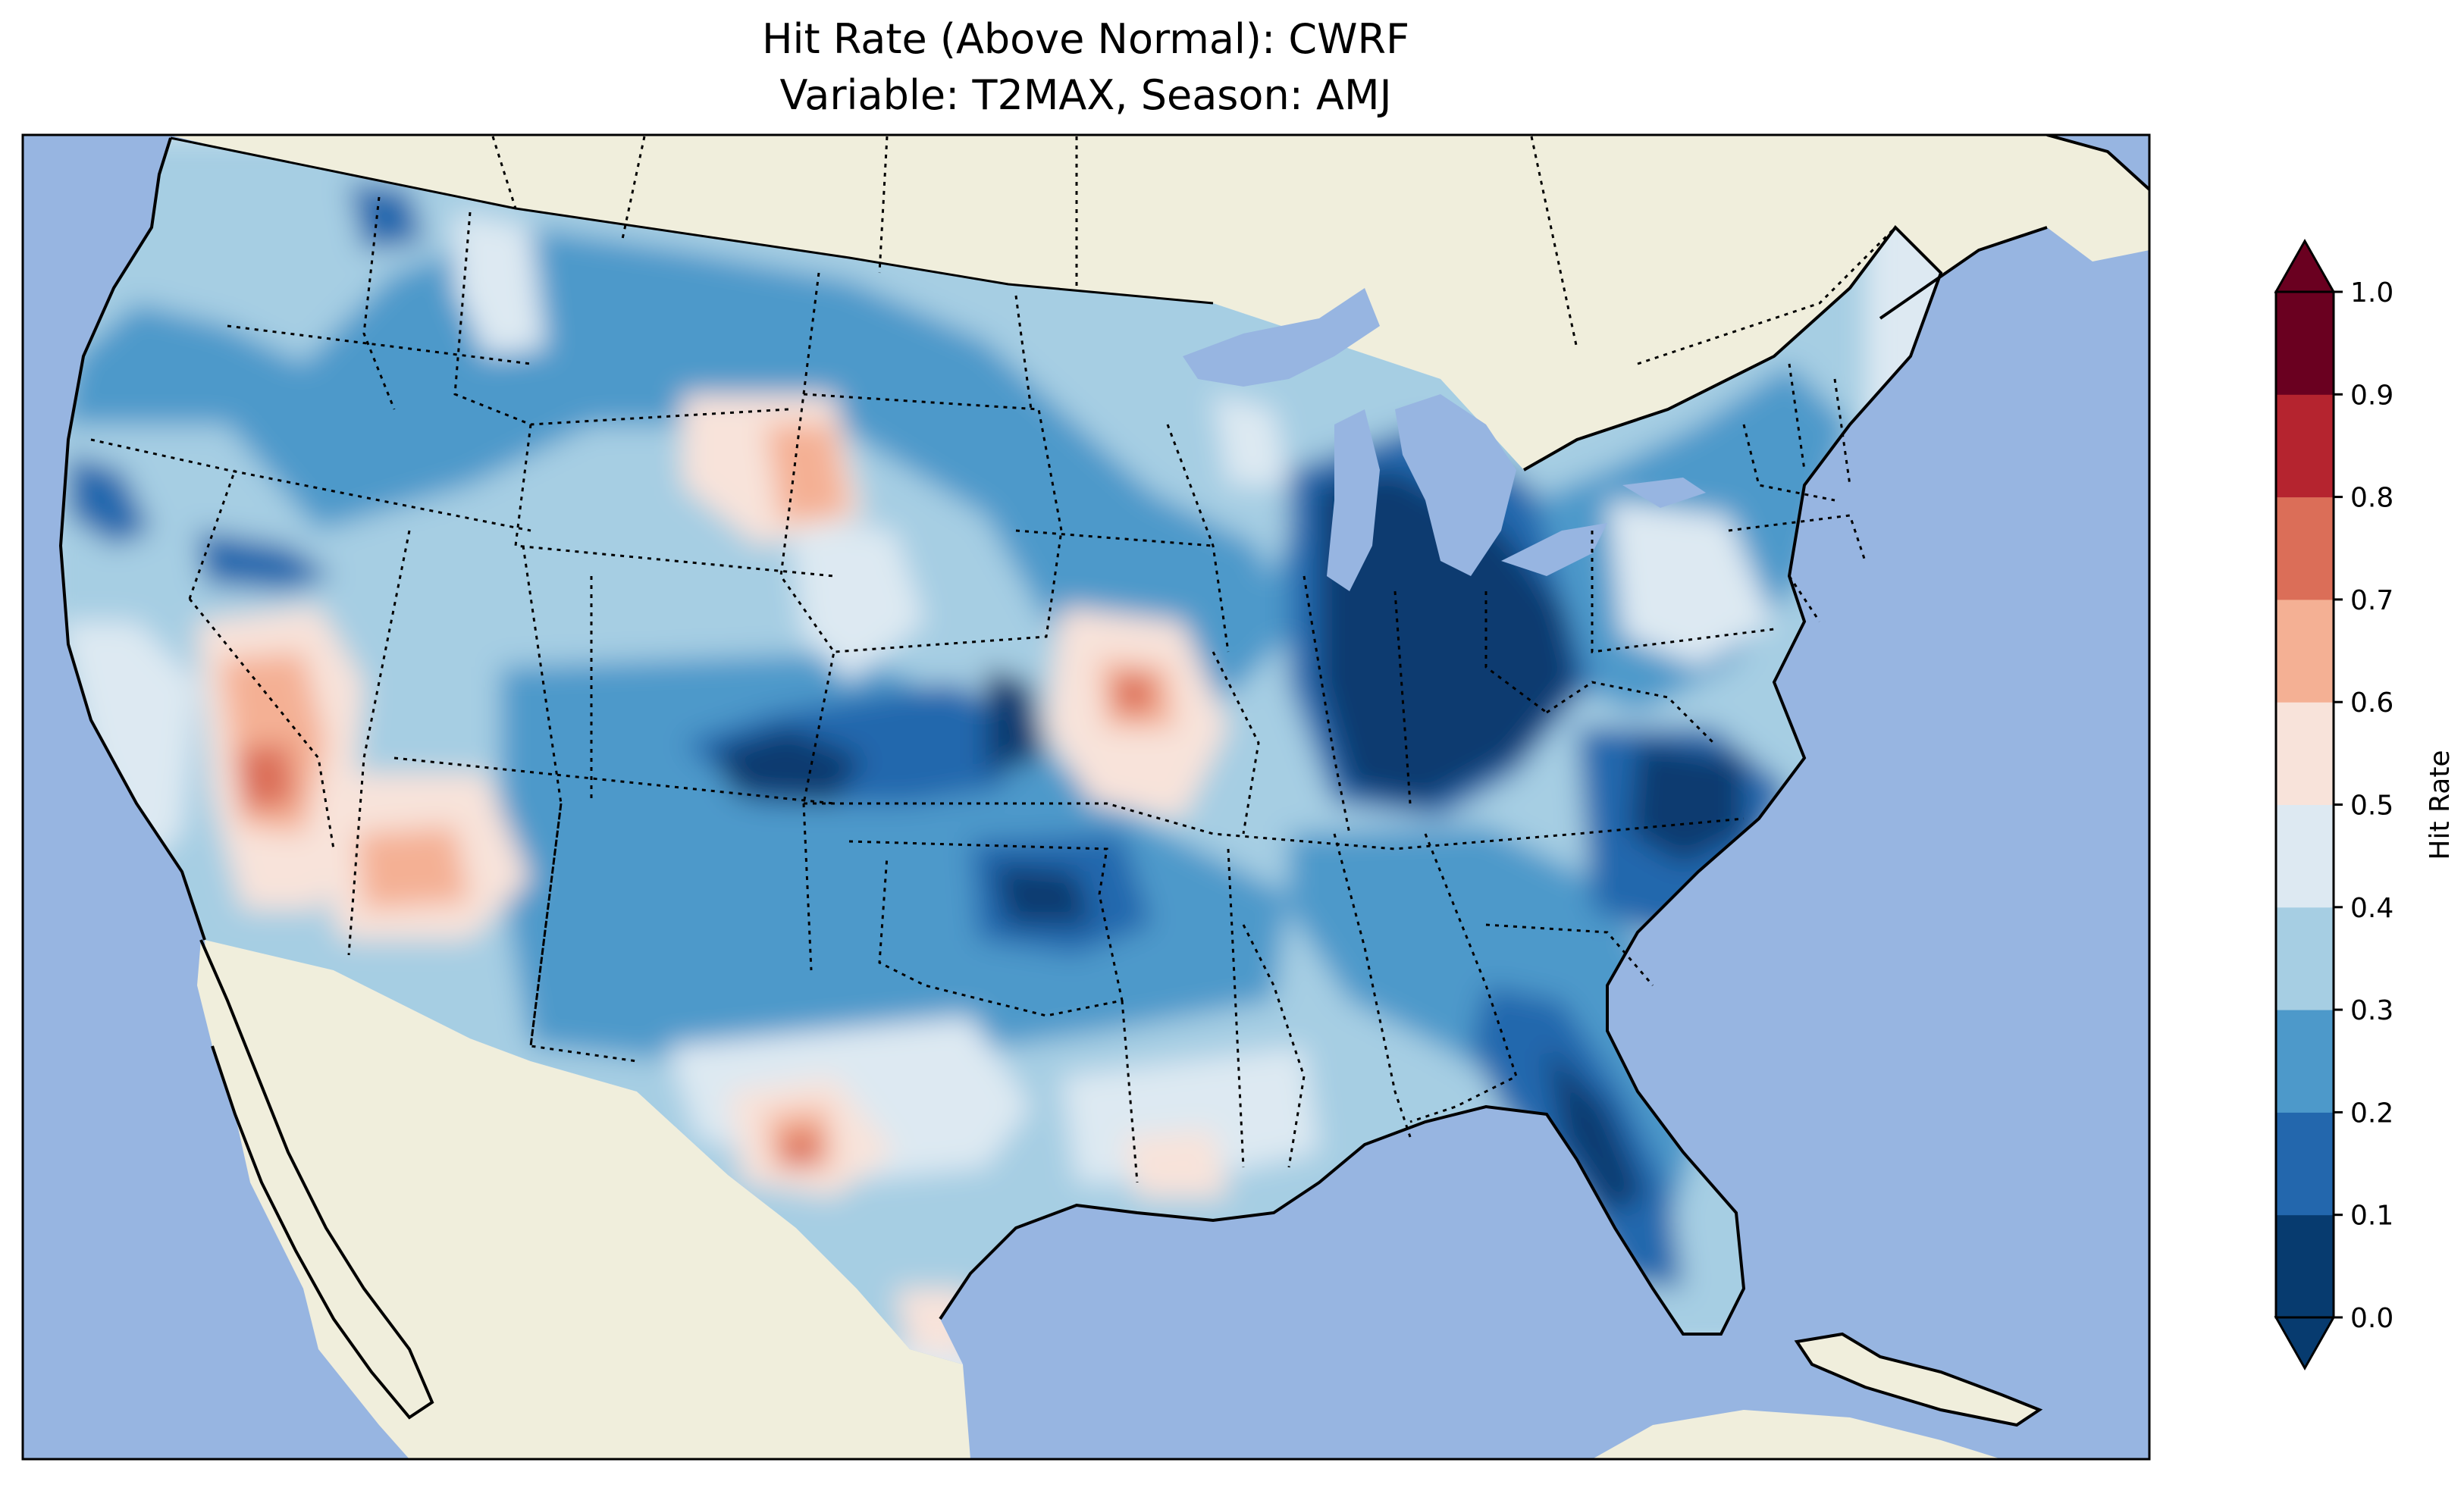 This screenshot has width=2464, height=1494. Describe the element at coordinates (2305, 265) in the screenshot. I see `colorbar-extend-max` at that location.